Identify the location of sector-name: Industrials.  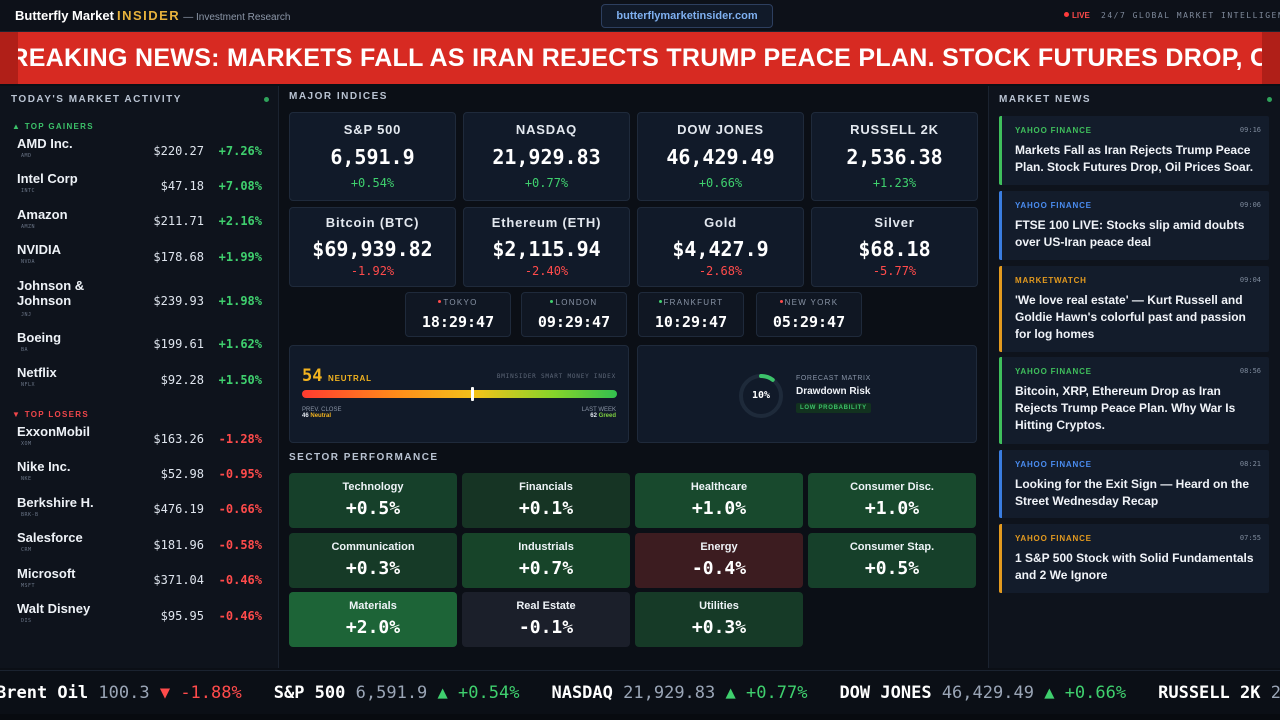
(546, 546).